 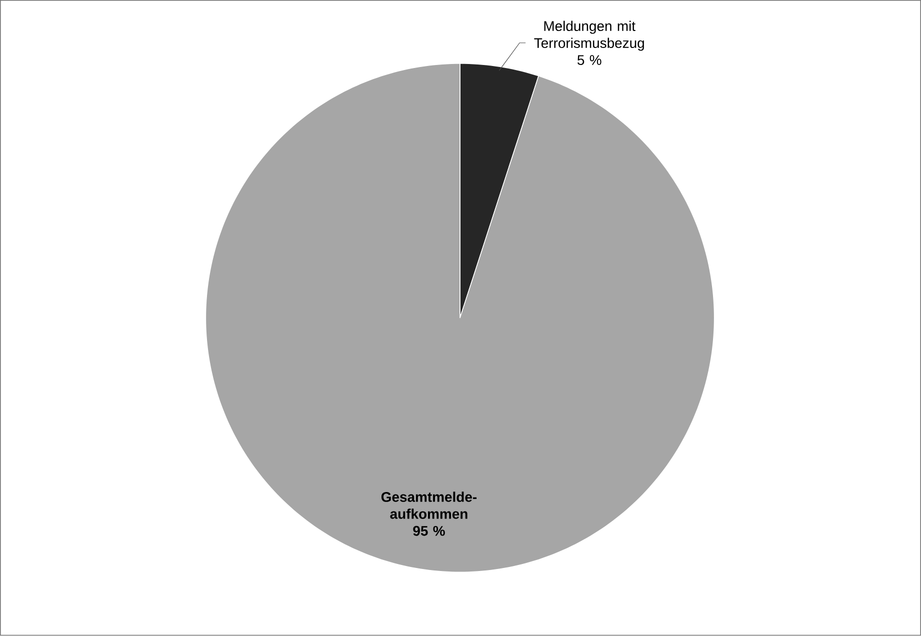 What do you see at coordinates (590, 60) in the screenshot?
I see `data-label: 5 %` at bounding box center [590, 60].